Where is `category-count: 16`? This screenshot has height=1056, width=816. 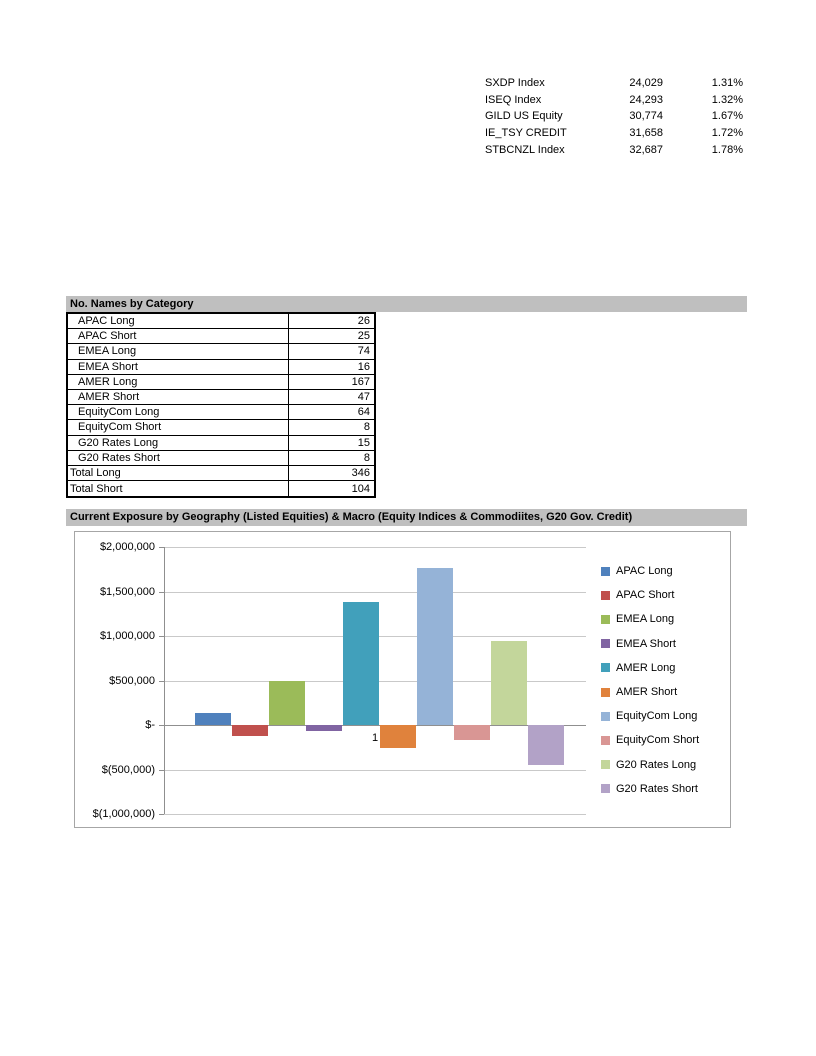 category-count: 16 is located at coordinates (331, 366).